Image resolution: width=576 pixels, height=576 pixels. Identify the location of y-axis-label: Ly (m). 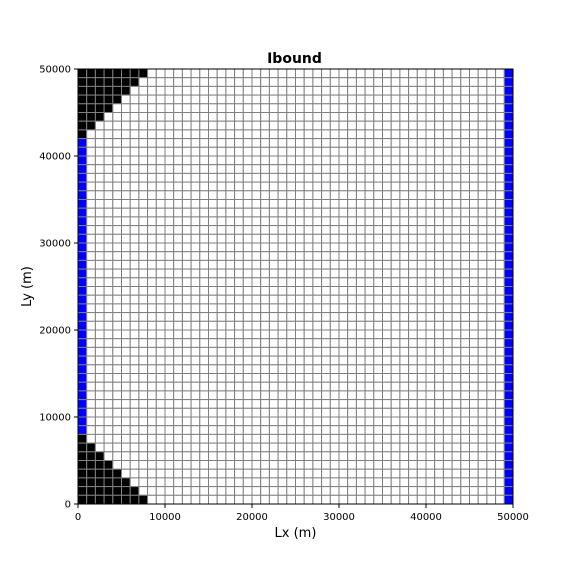
(27, 286).